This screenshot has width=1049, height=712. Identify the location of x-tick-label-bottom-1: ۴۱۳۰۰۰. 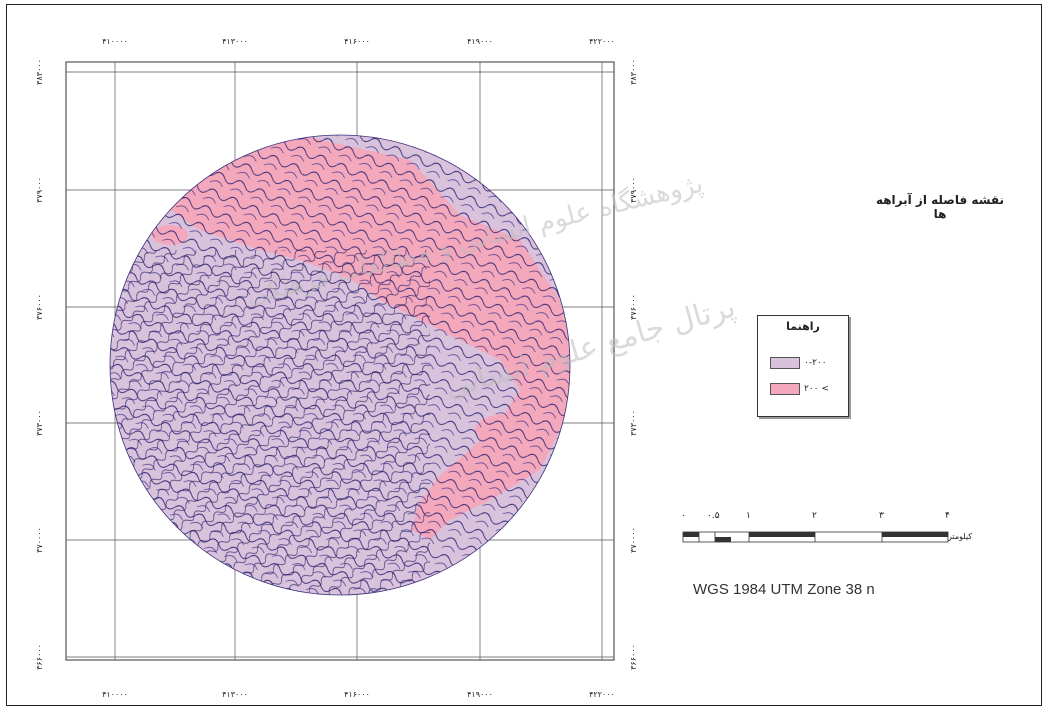
(235, 694).